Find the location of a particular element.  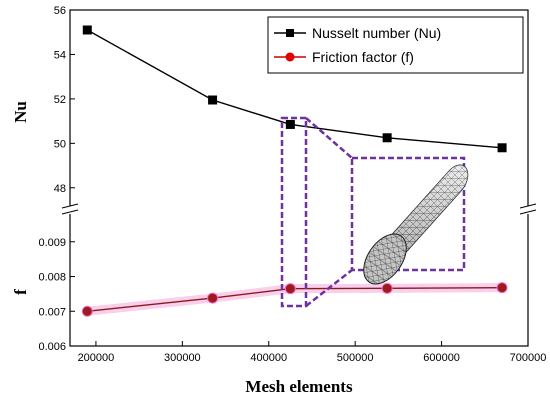

y-tick-label: 0.009 is located at coordinates (52, 243).